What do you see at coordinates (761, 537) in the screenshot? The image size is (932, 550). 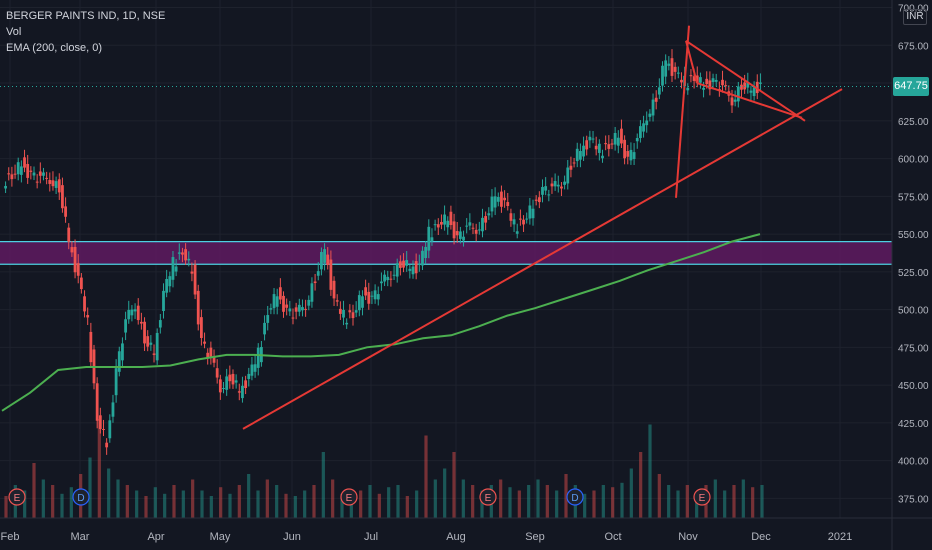 I see `time-axis-tick-label: Dec` at bounding box center [761, 537].